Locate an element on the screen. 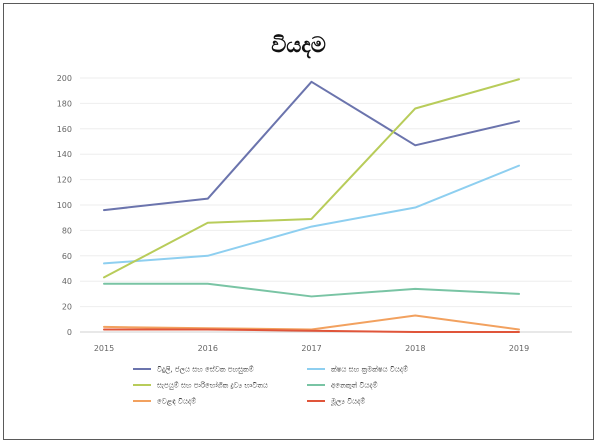 The image size is (597, 443). legend-label-1: විදුලි, ජලය සහ සේවක පහසුකම් is located at coordinates (205, 369).